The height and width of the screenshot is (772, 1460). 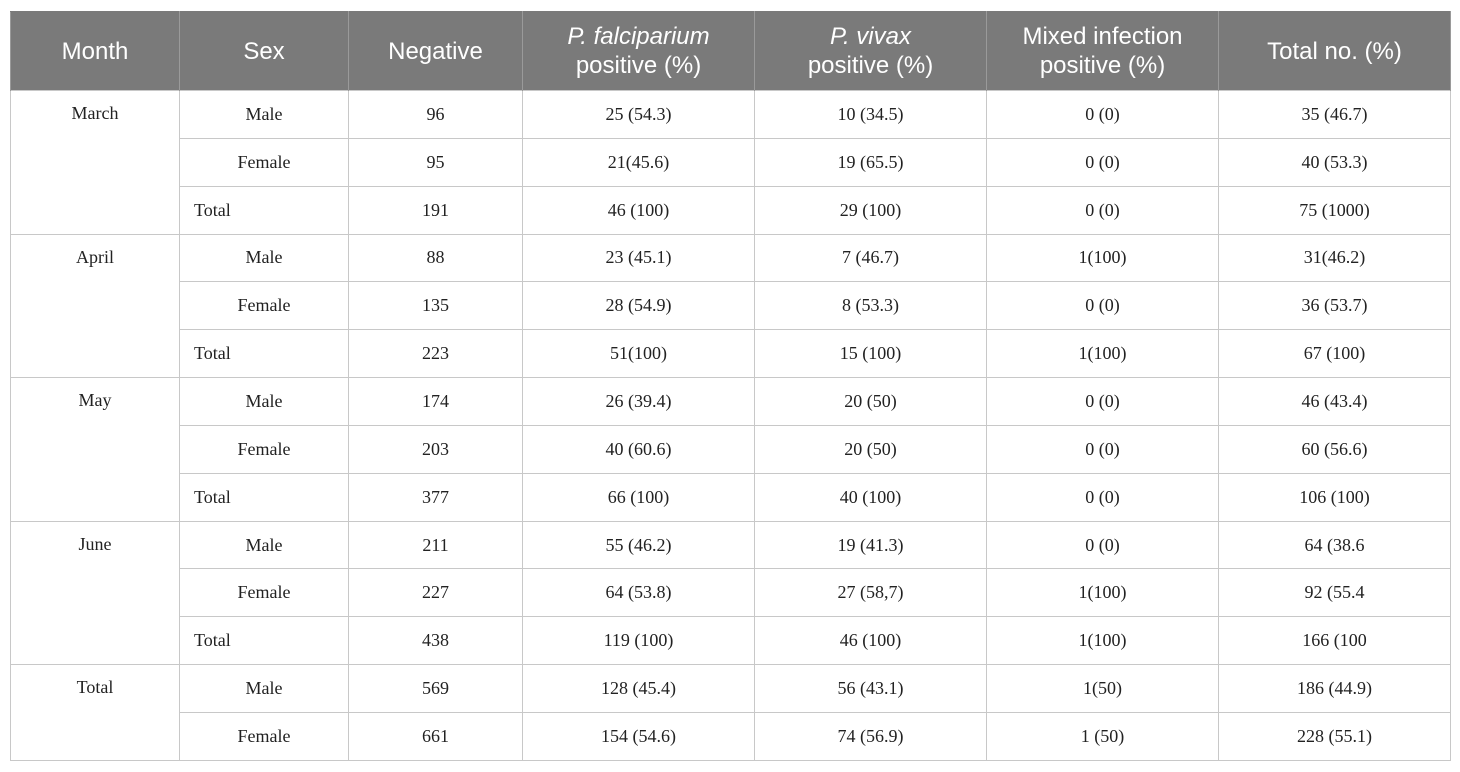 What do you see at coordinates (1102, 36) in the screenshot?
I see `header-mixed-line1: Mixed infection` at bounding box center [1102, 36].